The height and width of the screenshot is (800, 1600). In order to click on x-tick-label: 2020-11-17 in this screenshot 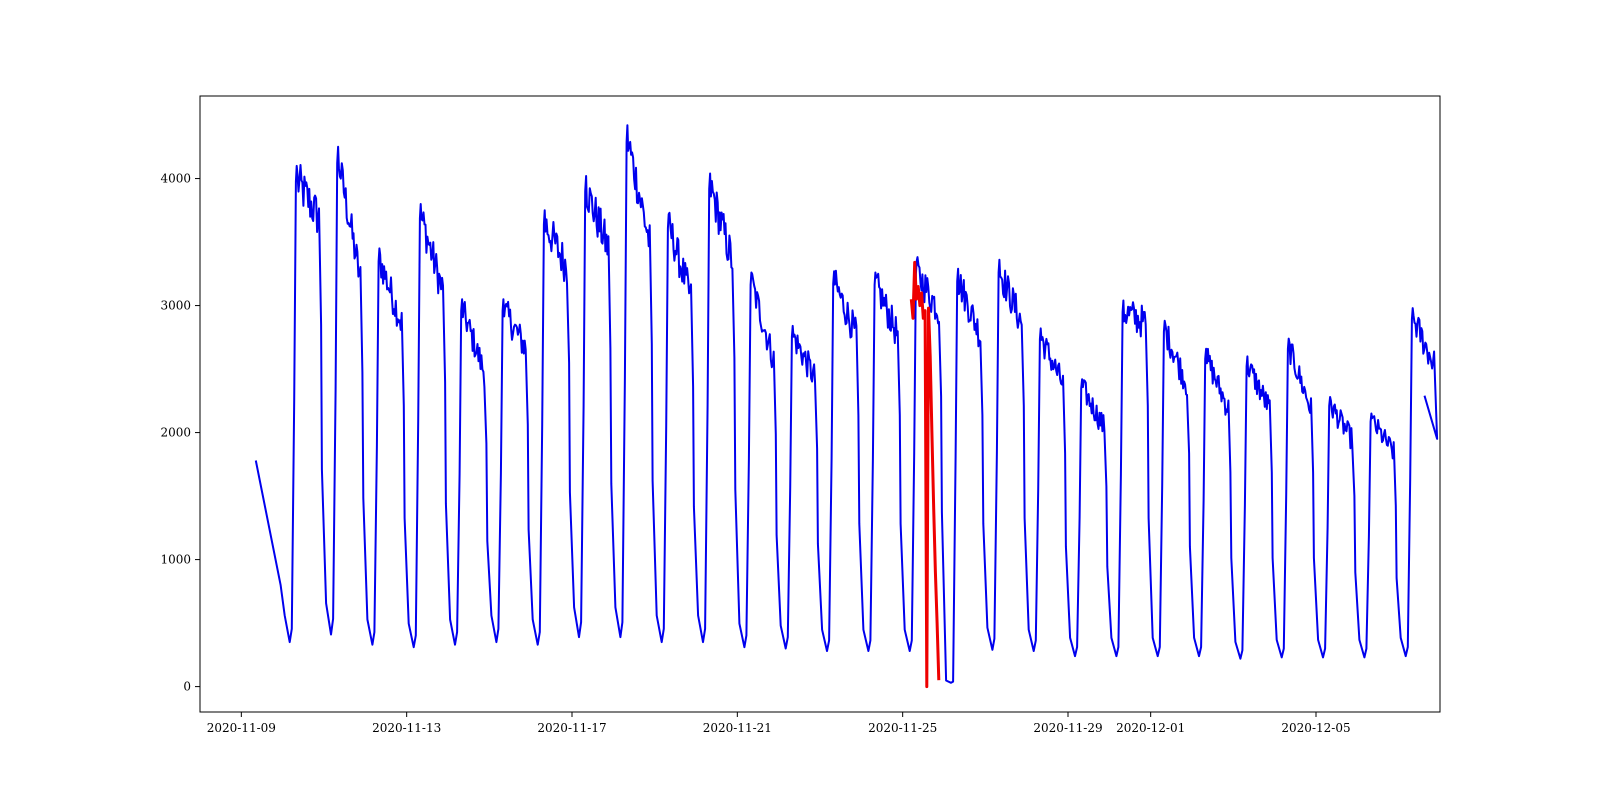, I will do `click(571, 728)`.